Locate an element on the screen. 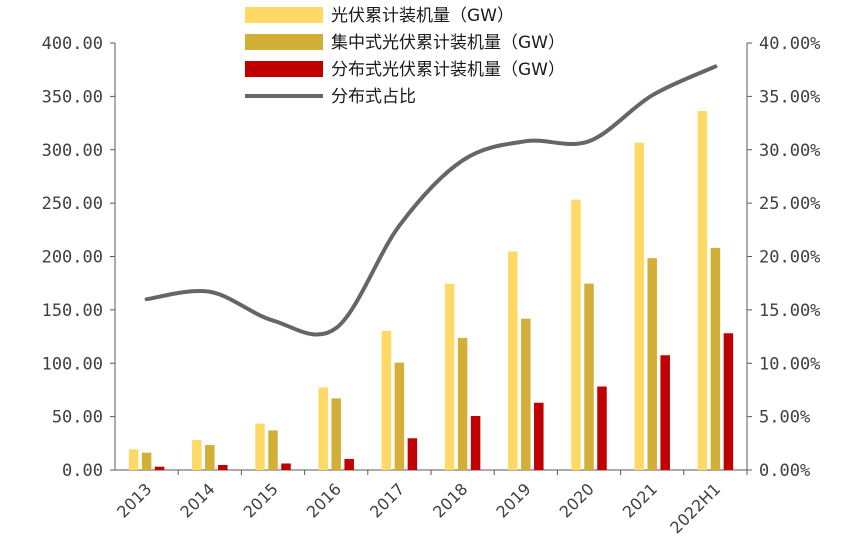  legend-label: 光伏累计装机量（GW） is located at coordinates (422, 16).